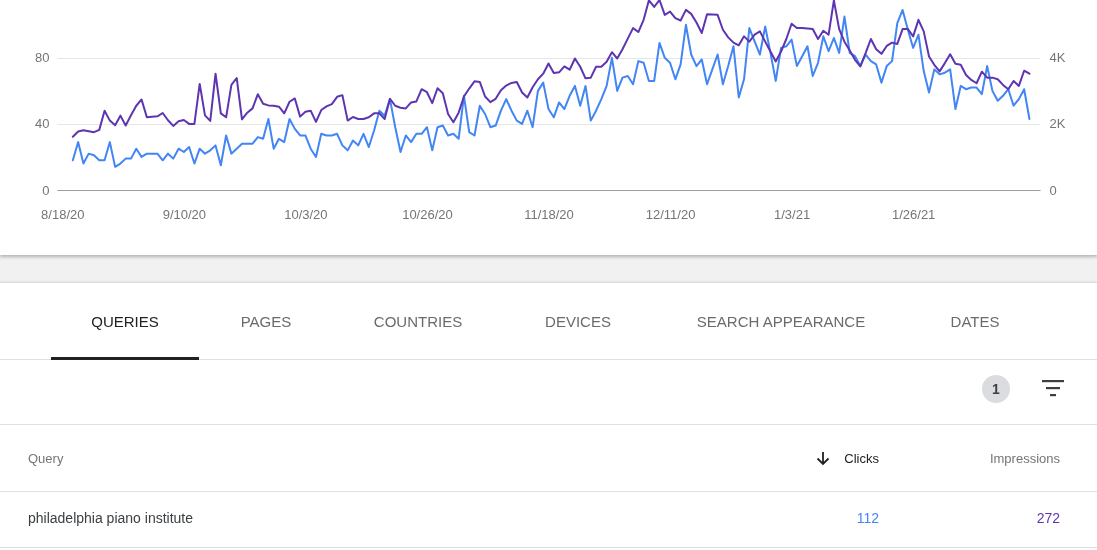 Image resolution: width=1097 pixels, height=550 pixels. What do you see at coordinates (306, 214) in the screenshot?
I see `x-tick-label: 10/3/20` at bounding box center [306, 214].